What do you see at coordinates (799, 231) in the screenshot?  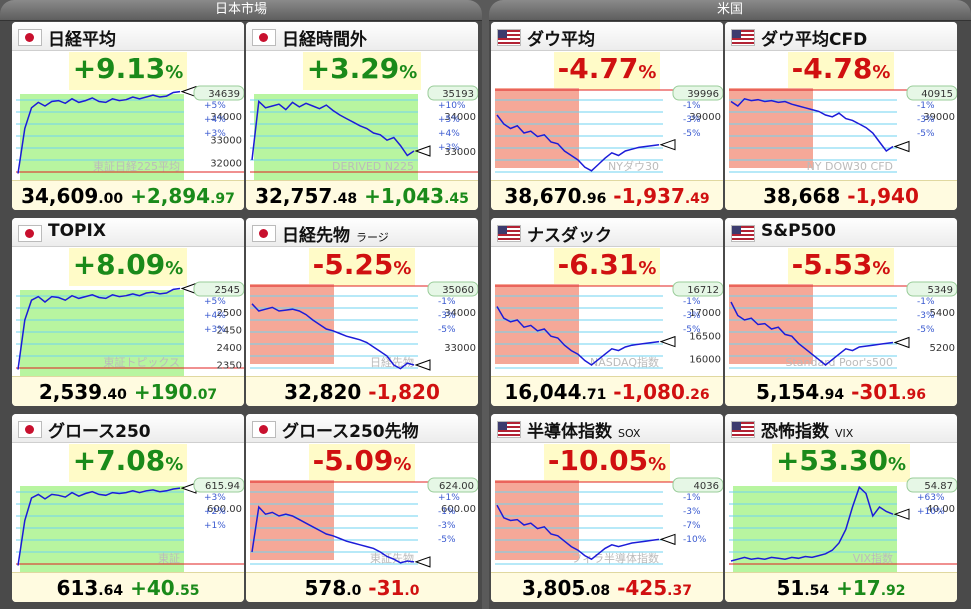 I see `index-name-text: S&P500` at bounding box center [799, 231].